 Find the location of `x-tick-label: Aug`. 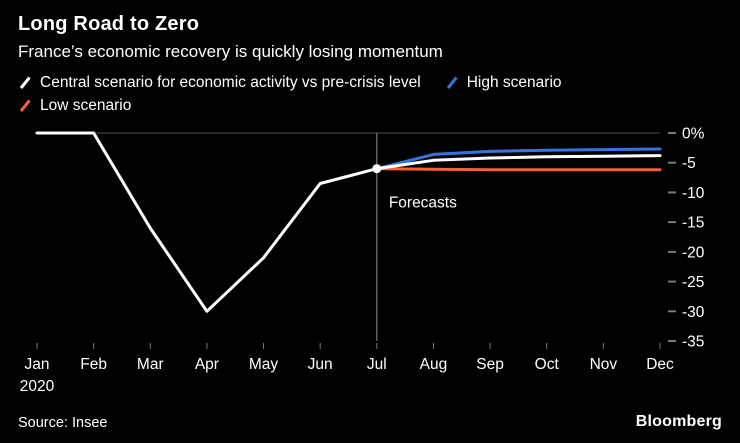

x-tick-label: Aug is located at coordinates (434, 364).